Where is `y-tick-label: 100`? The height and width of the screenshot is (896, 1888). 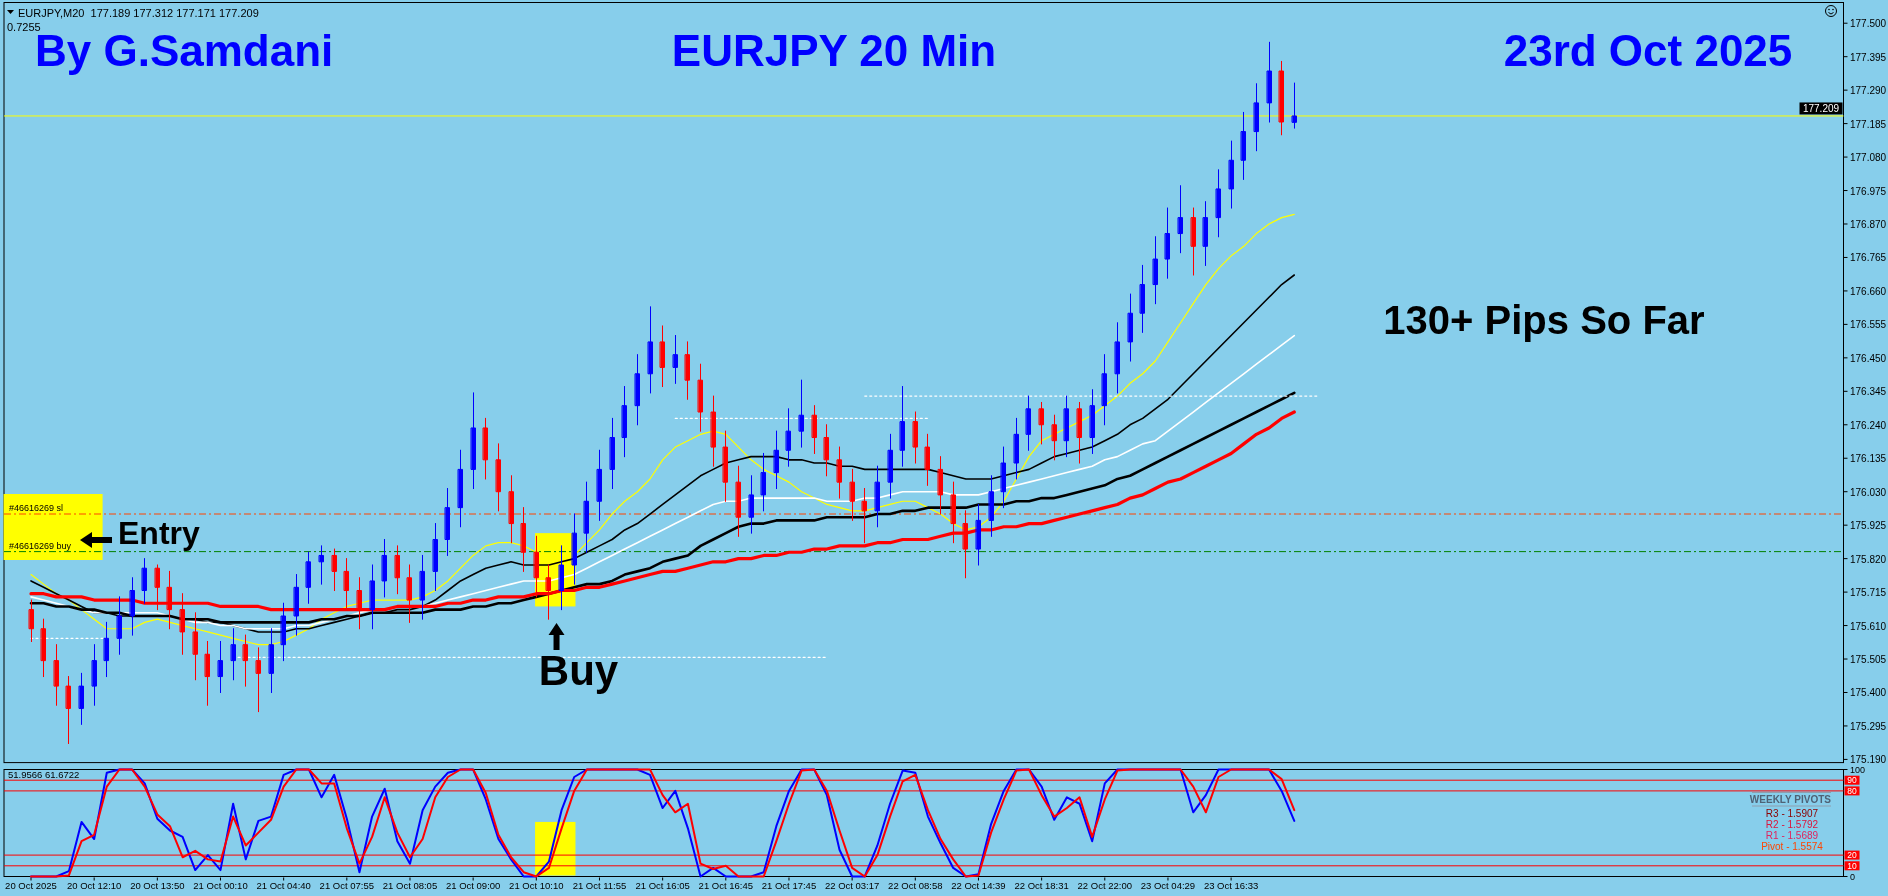 y-tick-label: 100 is located at coordinates (1858, 769).